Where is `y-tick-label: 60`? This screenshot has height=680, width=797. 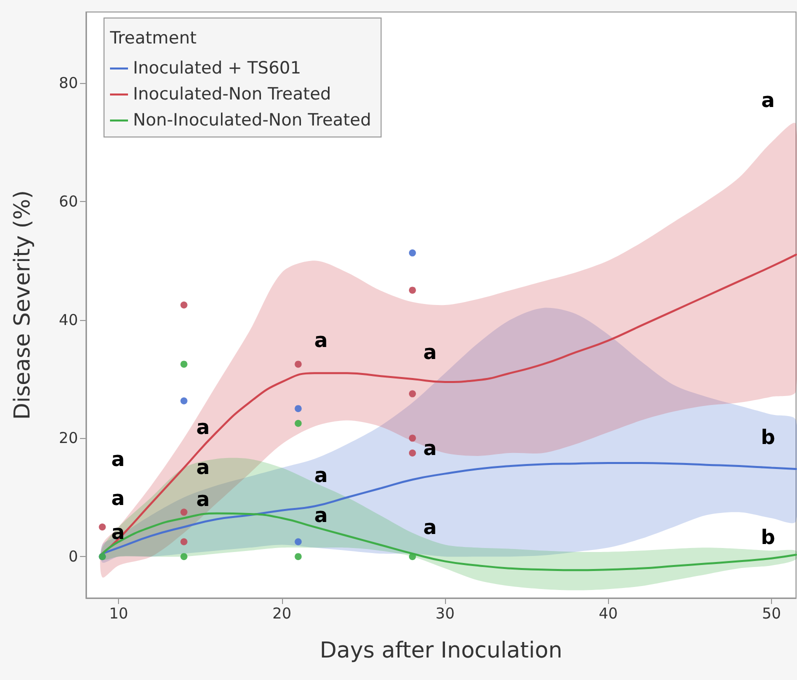 y-tick-label: 60 is located at coordinates (68, 201).